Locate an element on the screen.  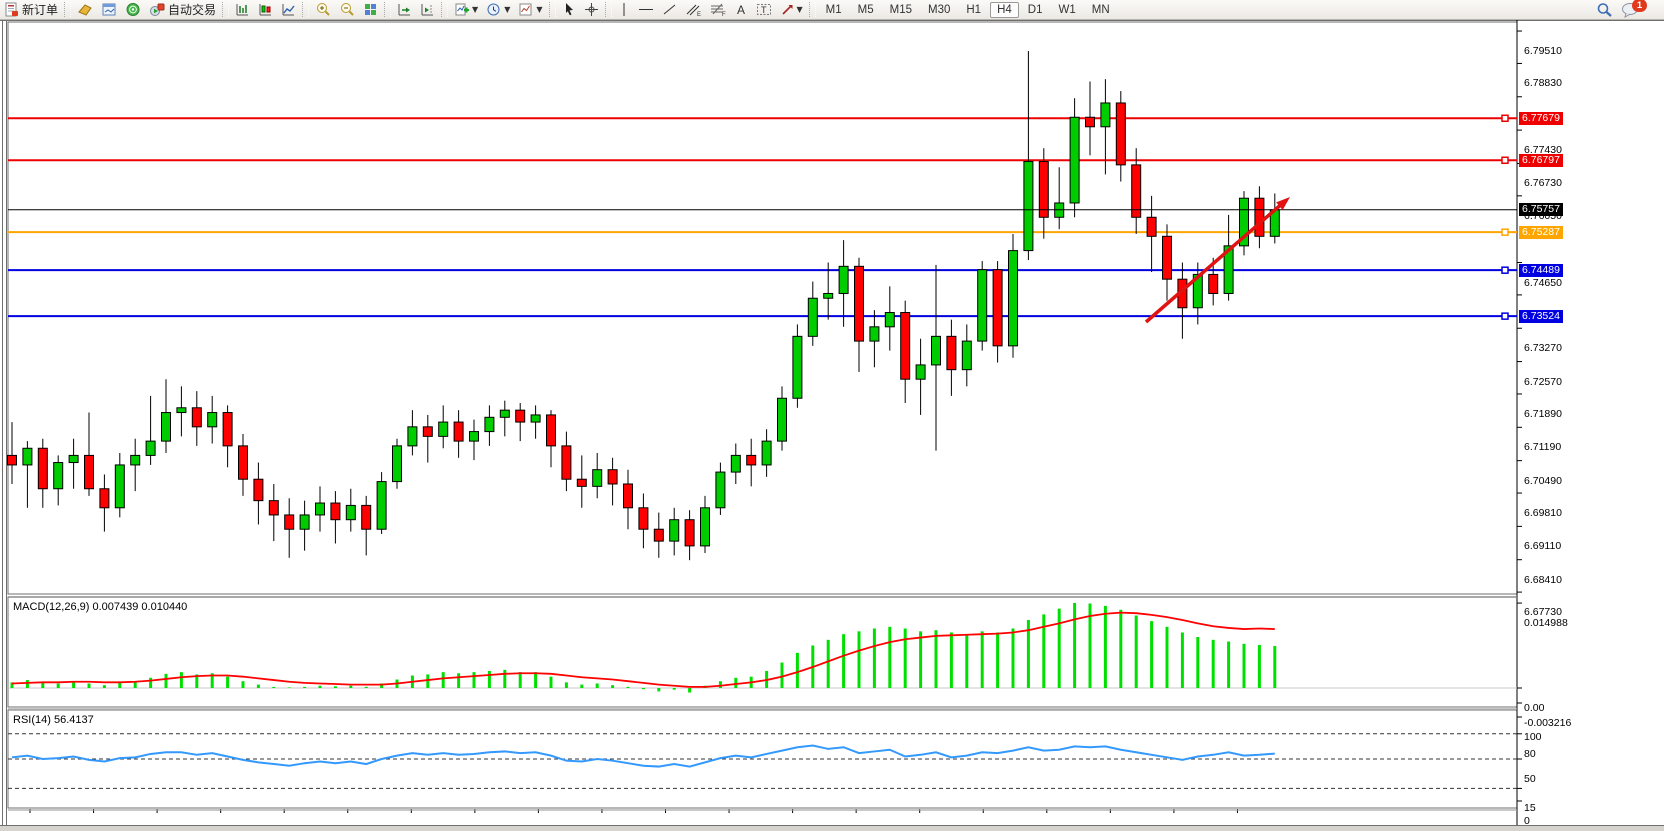
text-tool-button: A is located at coordinates (741, 9).